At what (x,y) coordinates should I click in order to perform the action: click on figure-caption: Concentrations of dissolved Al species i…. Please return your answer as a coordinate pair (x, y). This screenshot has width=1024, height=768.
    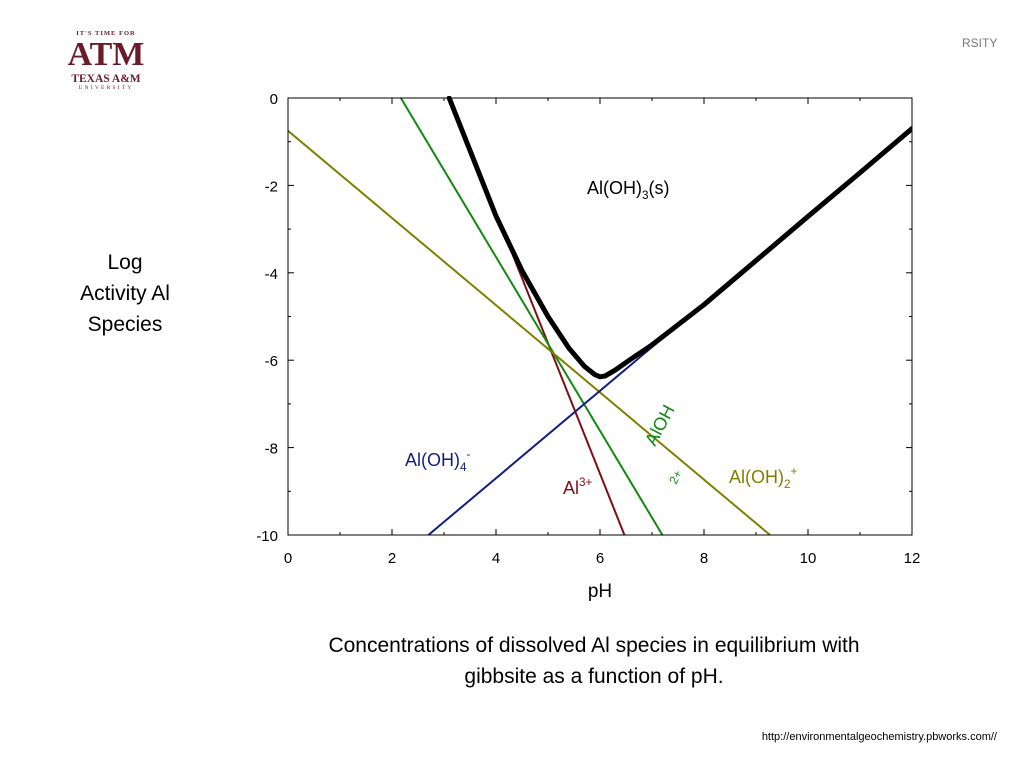
    Looking at the image, I should click on (594, 661).